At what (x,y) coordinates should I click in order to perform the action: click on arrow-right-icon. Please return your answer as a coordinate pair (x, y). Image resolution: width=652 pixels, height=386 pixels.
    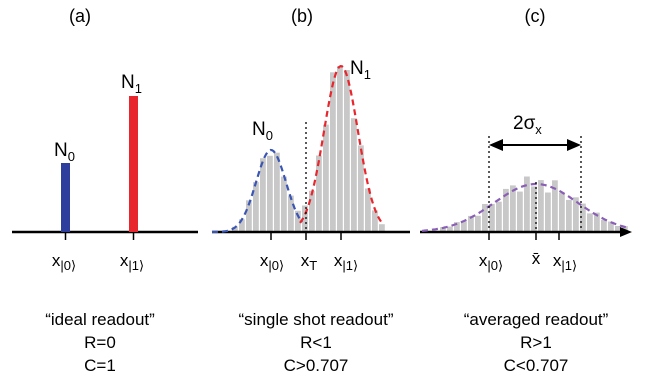
    Looking at the image, I should click on (574, 145).